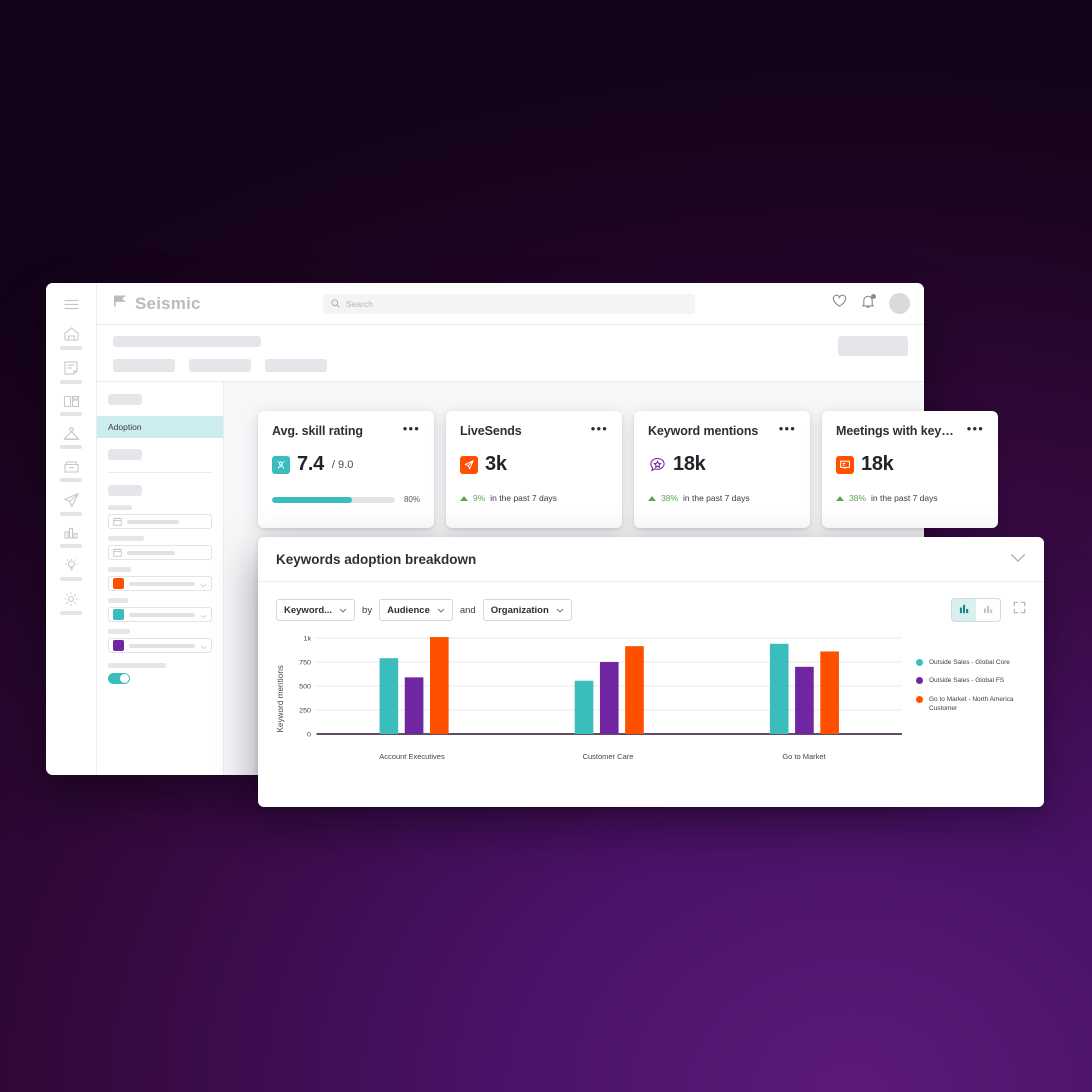 The image size is (1092, 1092). What do you see at coordinates (367, 610) in the screenshot?
I see `conjunction-by: by` at bounding box center [367, 610].